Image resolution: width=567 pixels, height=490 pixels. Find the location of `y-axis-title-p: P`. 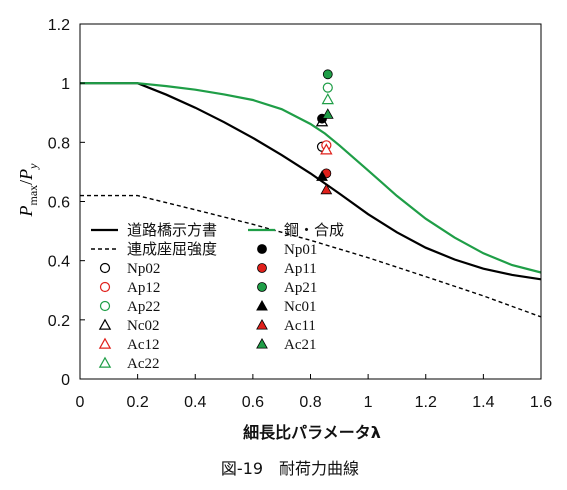

y-axis-title-p: P is located at coordinates (26, 212).